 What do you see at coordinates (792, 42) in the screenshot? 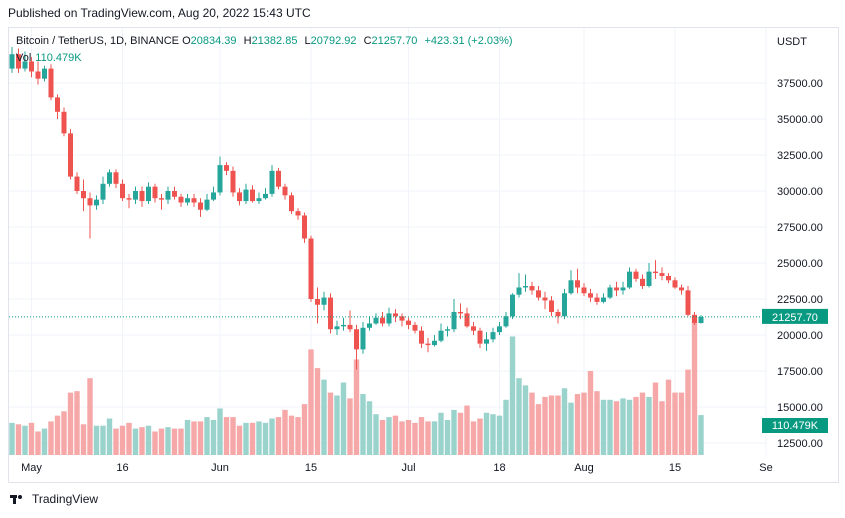
I see `price-axis-unit: USDT` at bounding box center [792, 42].